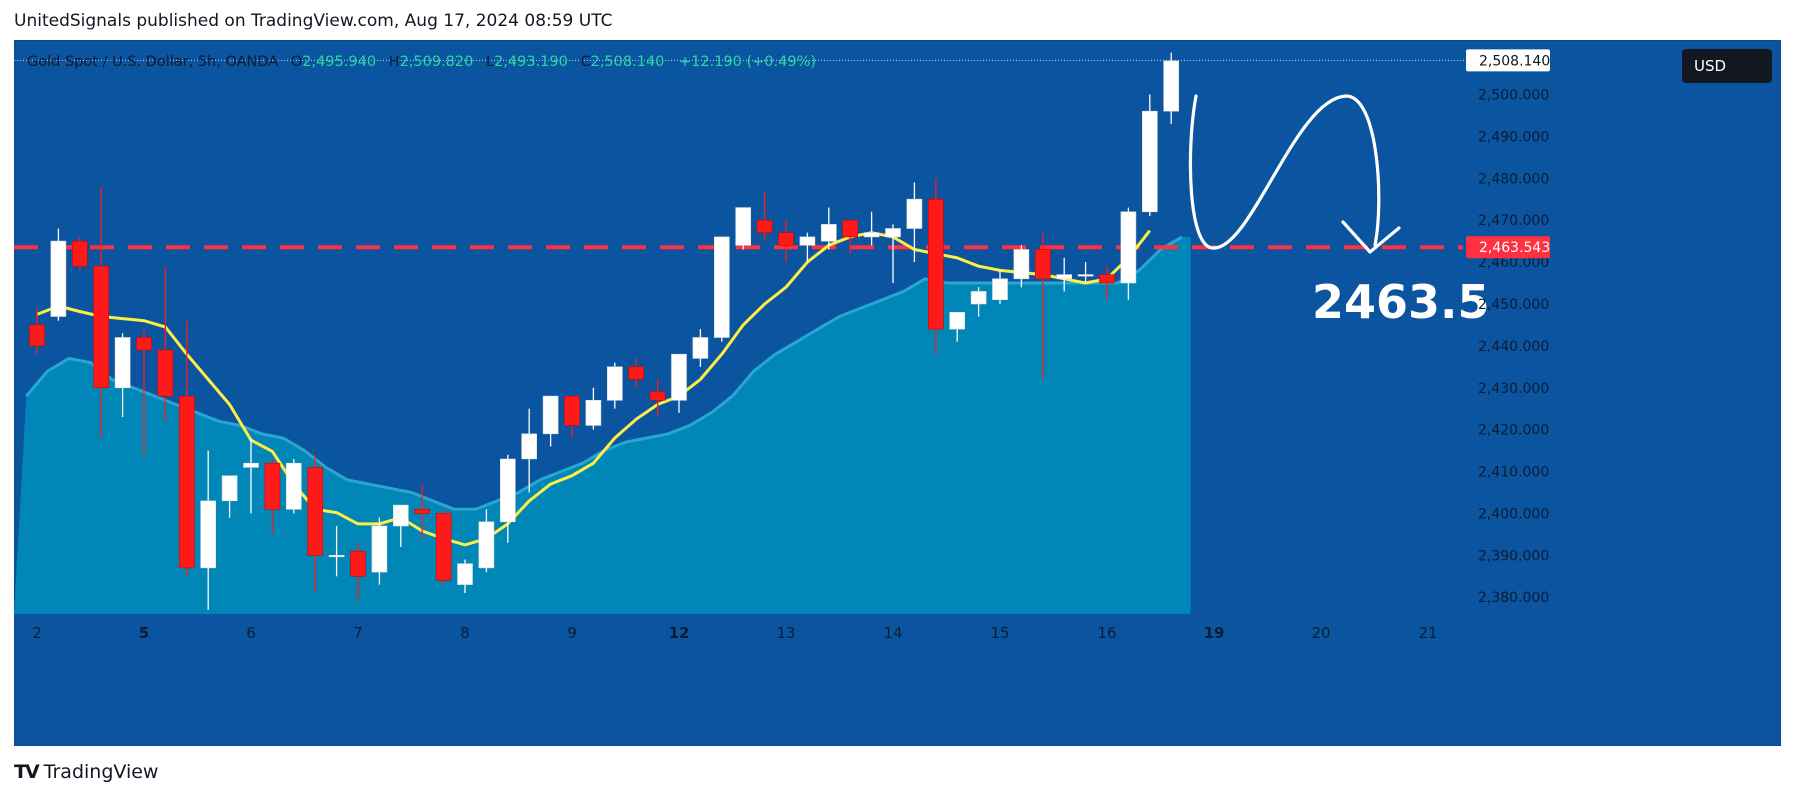 The image size is (1793, 798). What do you see at coordinates (572, 633) in the screenshot?
I see `x-axis-tick-label: 9` at bounding box center [572, 633].